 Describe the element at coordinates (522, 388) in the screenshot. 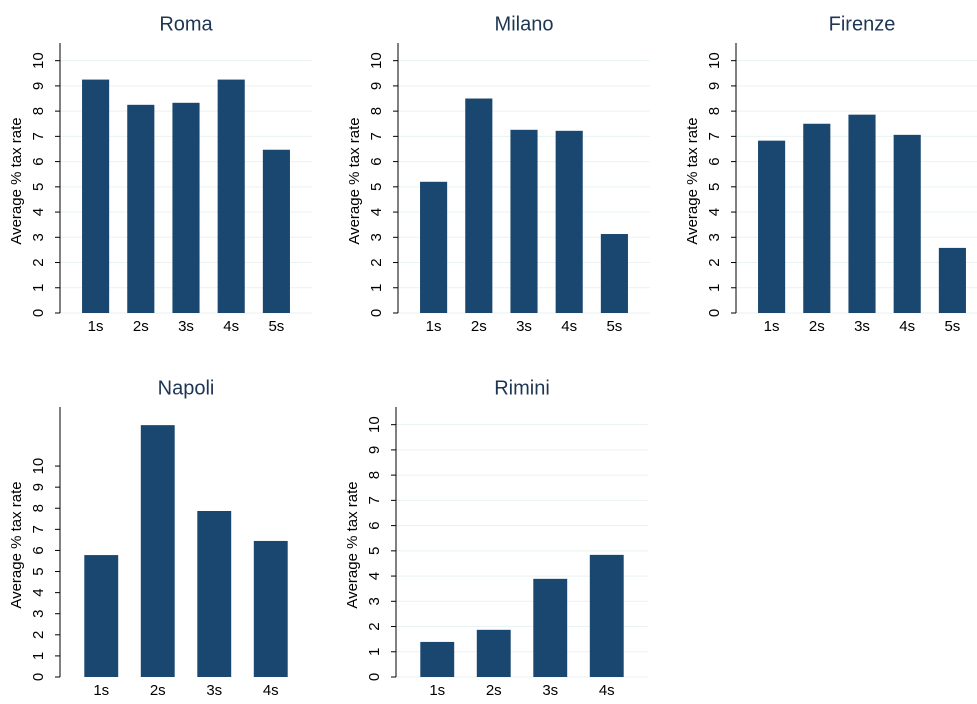

I see `chart-title: Rimini` at that location.